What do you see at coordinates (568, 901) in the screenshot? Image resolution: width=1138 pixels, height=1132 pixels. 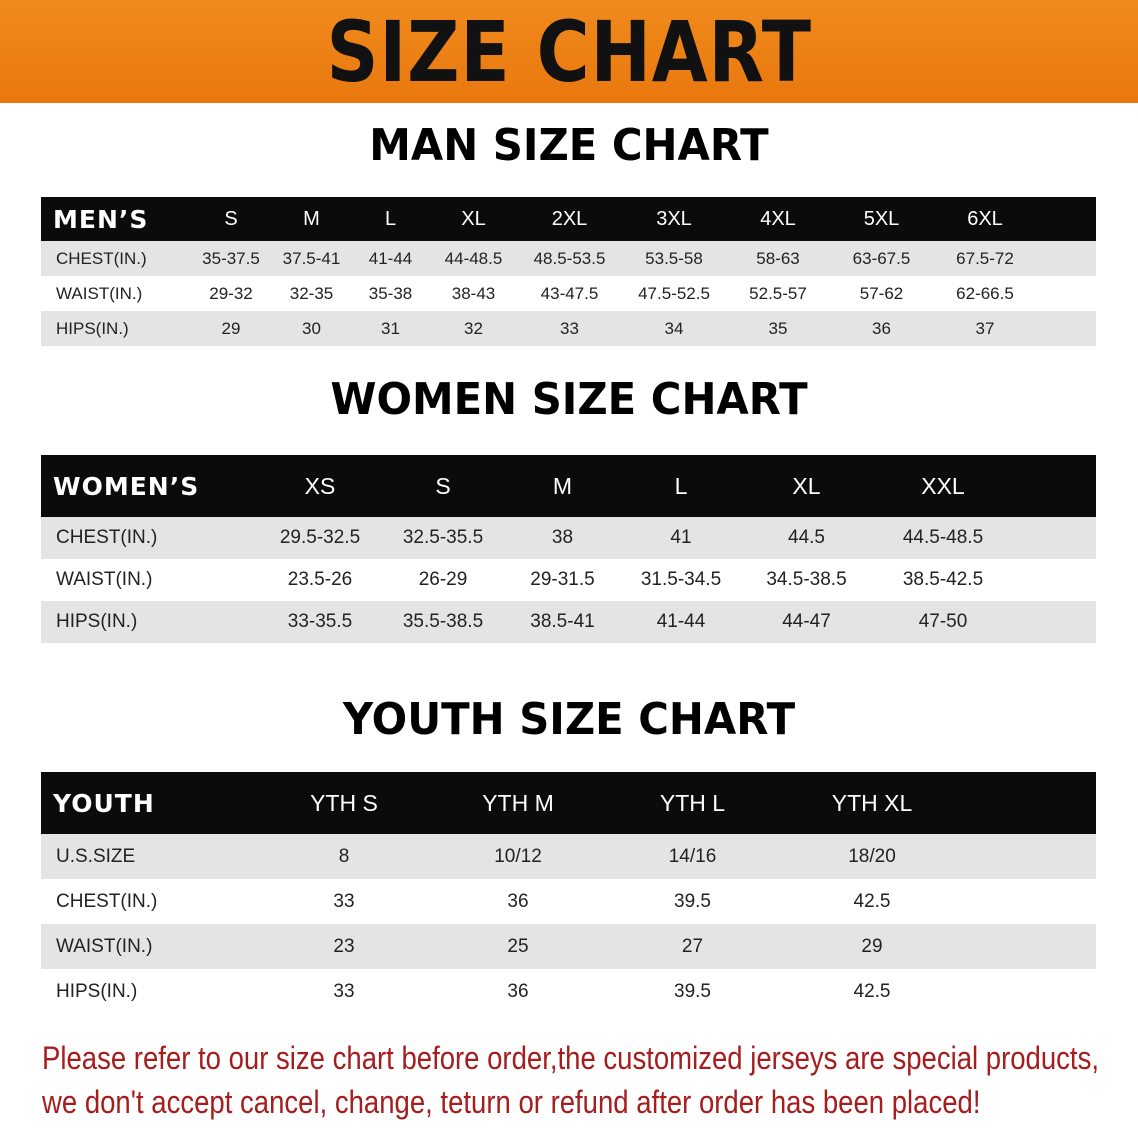 I see `table-row: CHEST(IN.) 33 36 39.5 42.5` at bounding box center [568, 901].